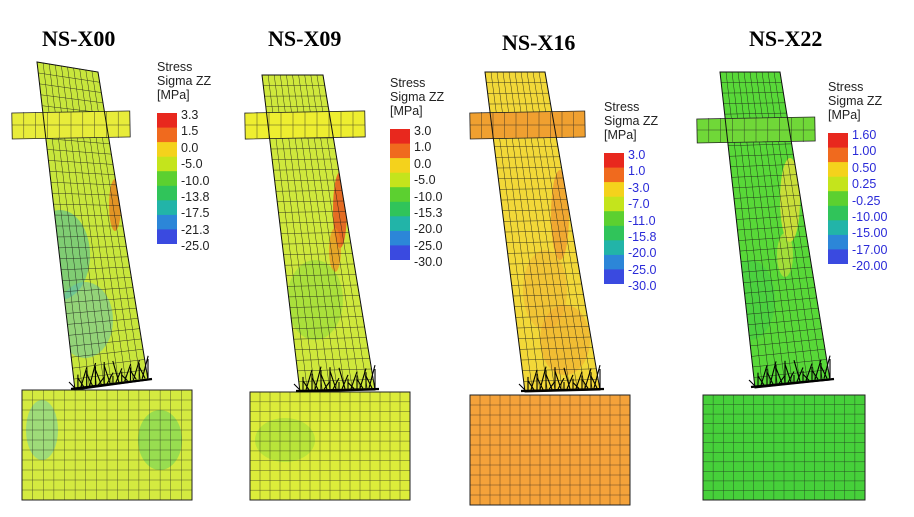 This screenshot has width=914, height=517. Describe the element at coordinates (423, 163) in the screenshot. I see `legend-tick: 0.0` at that location.